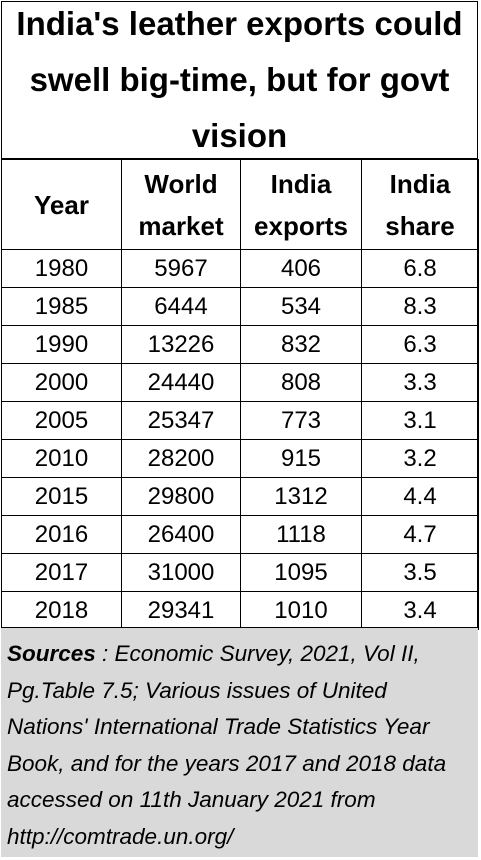 This screenshot has height=860, width=481. What do you see at coordinates (420, 344) in the screenshot?
I see `cell-india-share: 6.3` at bounding box center [420, 344].